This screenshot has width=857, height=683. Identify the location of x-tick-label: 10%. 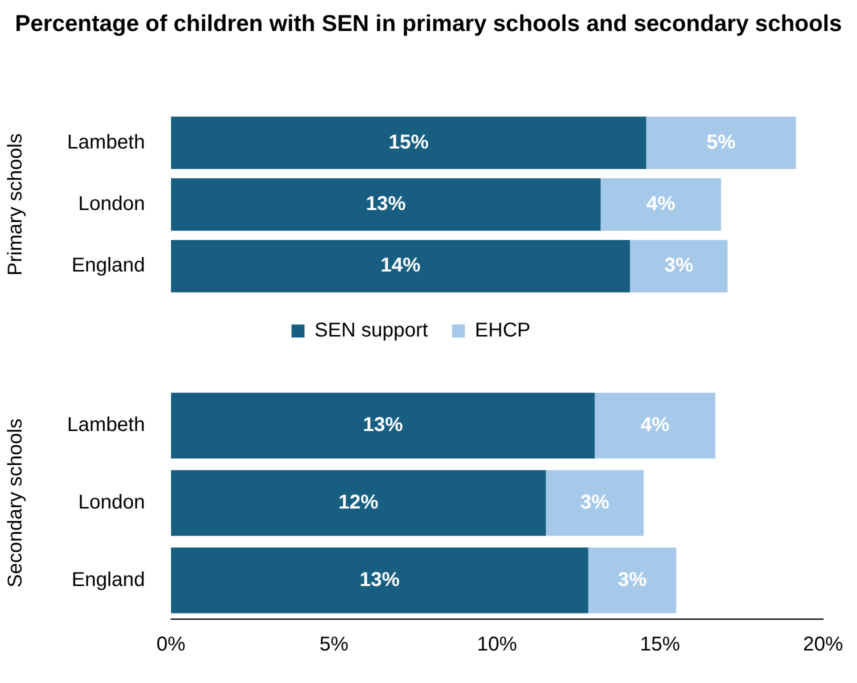
(497, 645).